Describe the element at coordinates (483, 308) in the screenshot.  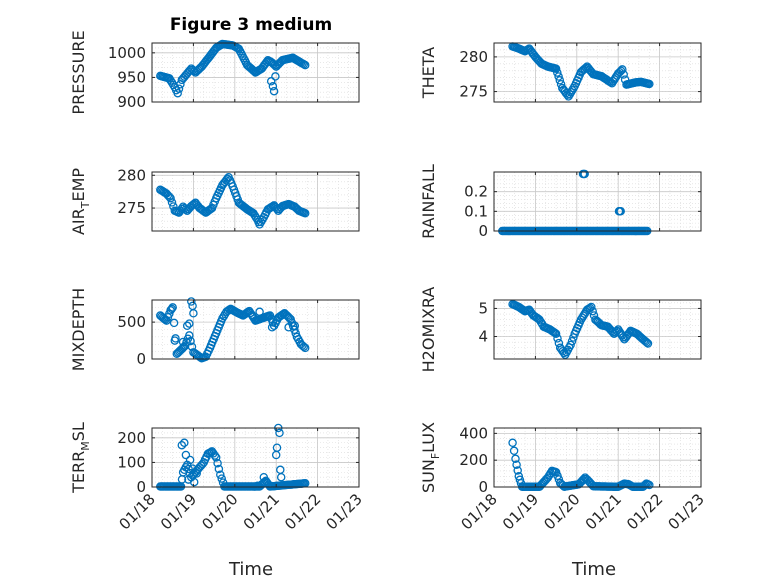
I see `y-tick-label: 5` at that location.